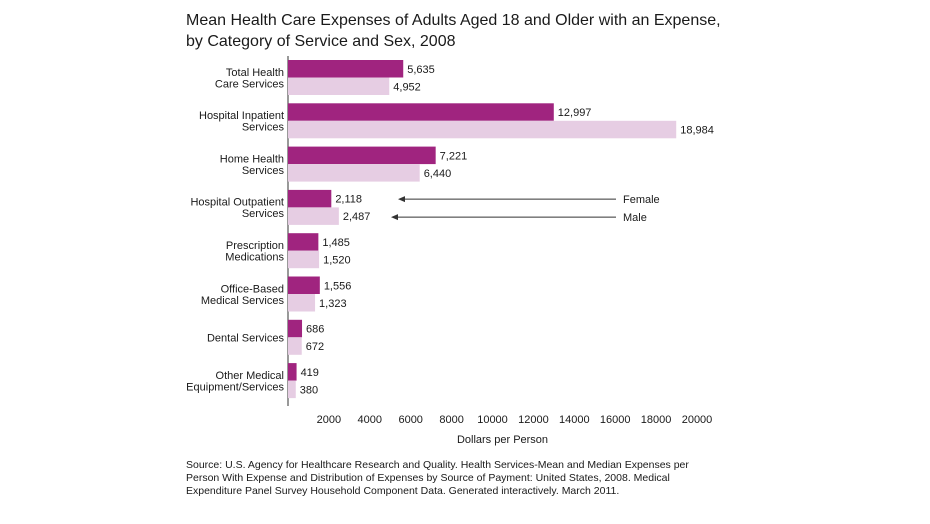 This screenshot has height=524, width=930. What do you see at coordinates (451, 420) in the screenshot?
I see `x-tick-label-3: 8000` at bounding box center [451, 420].